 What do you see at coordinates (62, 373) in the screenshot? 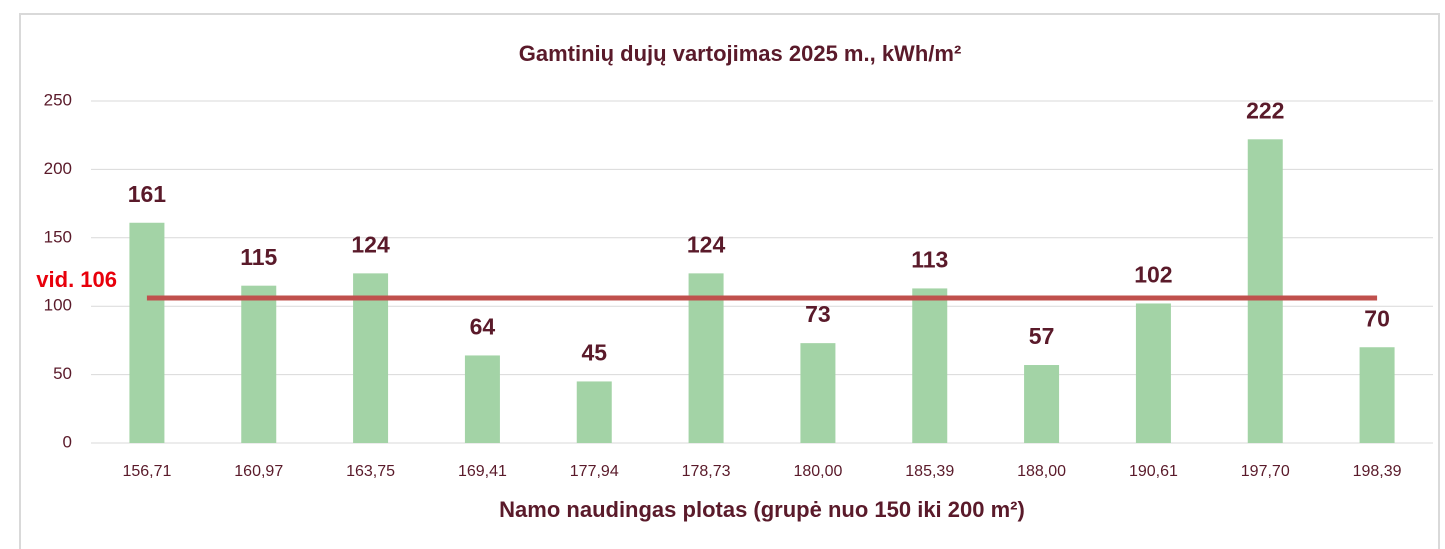
I see `y-tick-label: 50` at bounding box center [62, 373].